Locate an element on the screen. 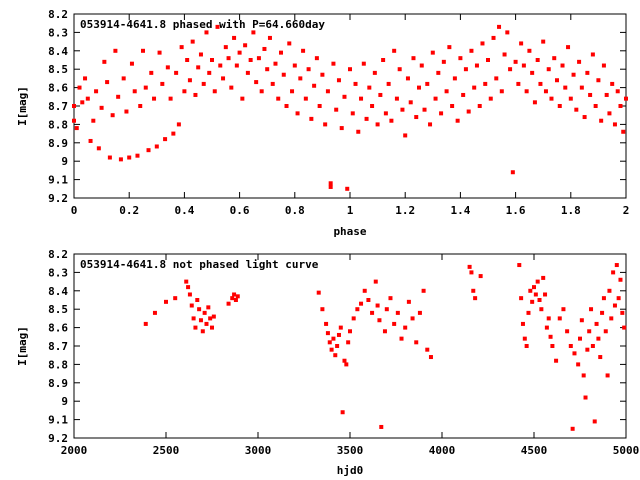 The width and height of the screenshot is (640, 480). bottom-x-tick-label: 4500 is located at coordinates (534, 450).